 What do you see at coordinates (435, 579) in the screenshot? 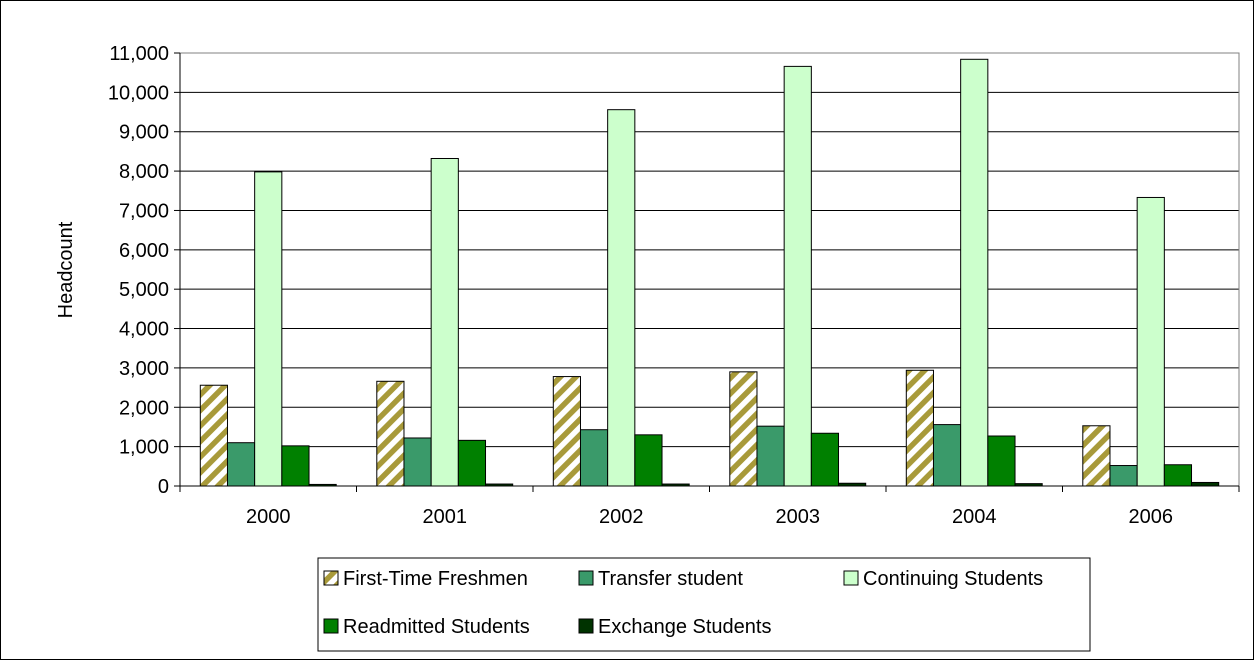
I see `legend-label-first-time-freshmen: First-Time Freshmen` at bounding box center [435, 579].